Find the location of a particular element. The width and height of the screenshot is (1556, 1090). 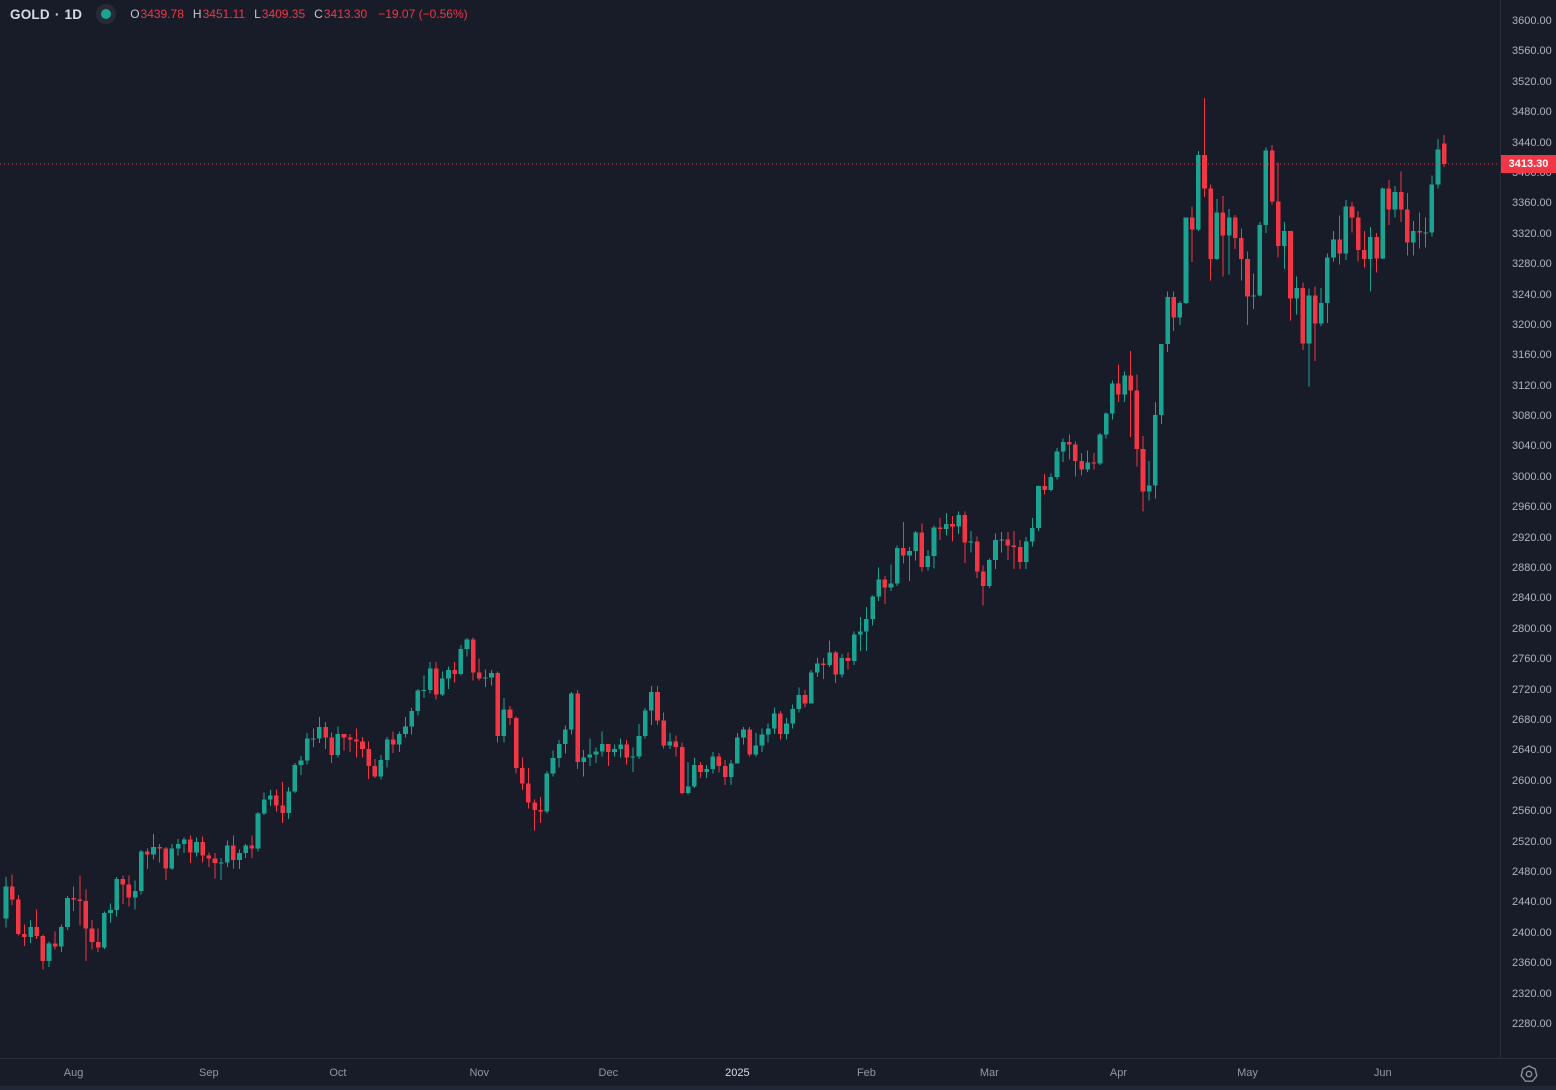

price-tick-label: 2600.00 is located at coordinates (1532, 780).